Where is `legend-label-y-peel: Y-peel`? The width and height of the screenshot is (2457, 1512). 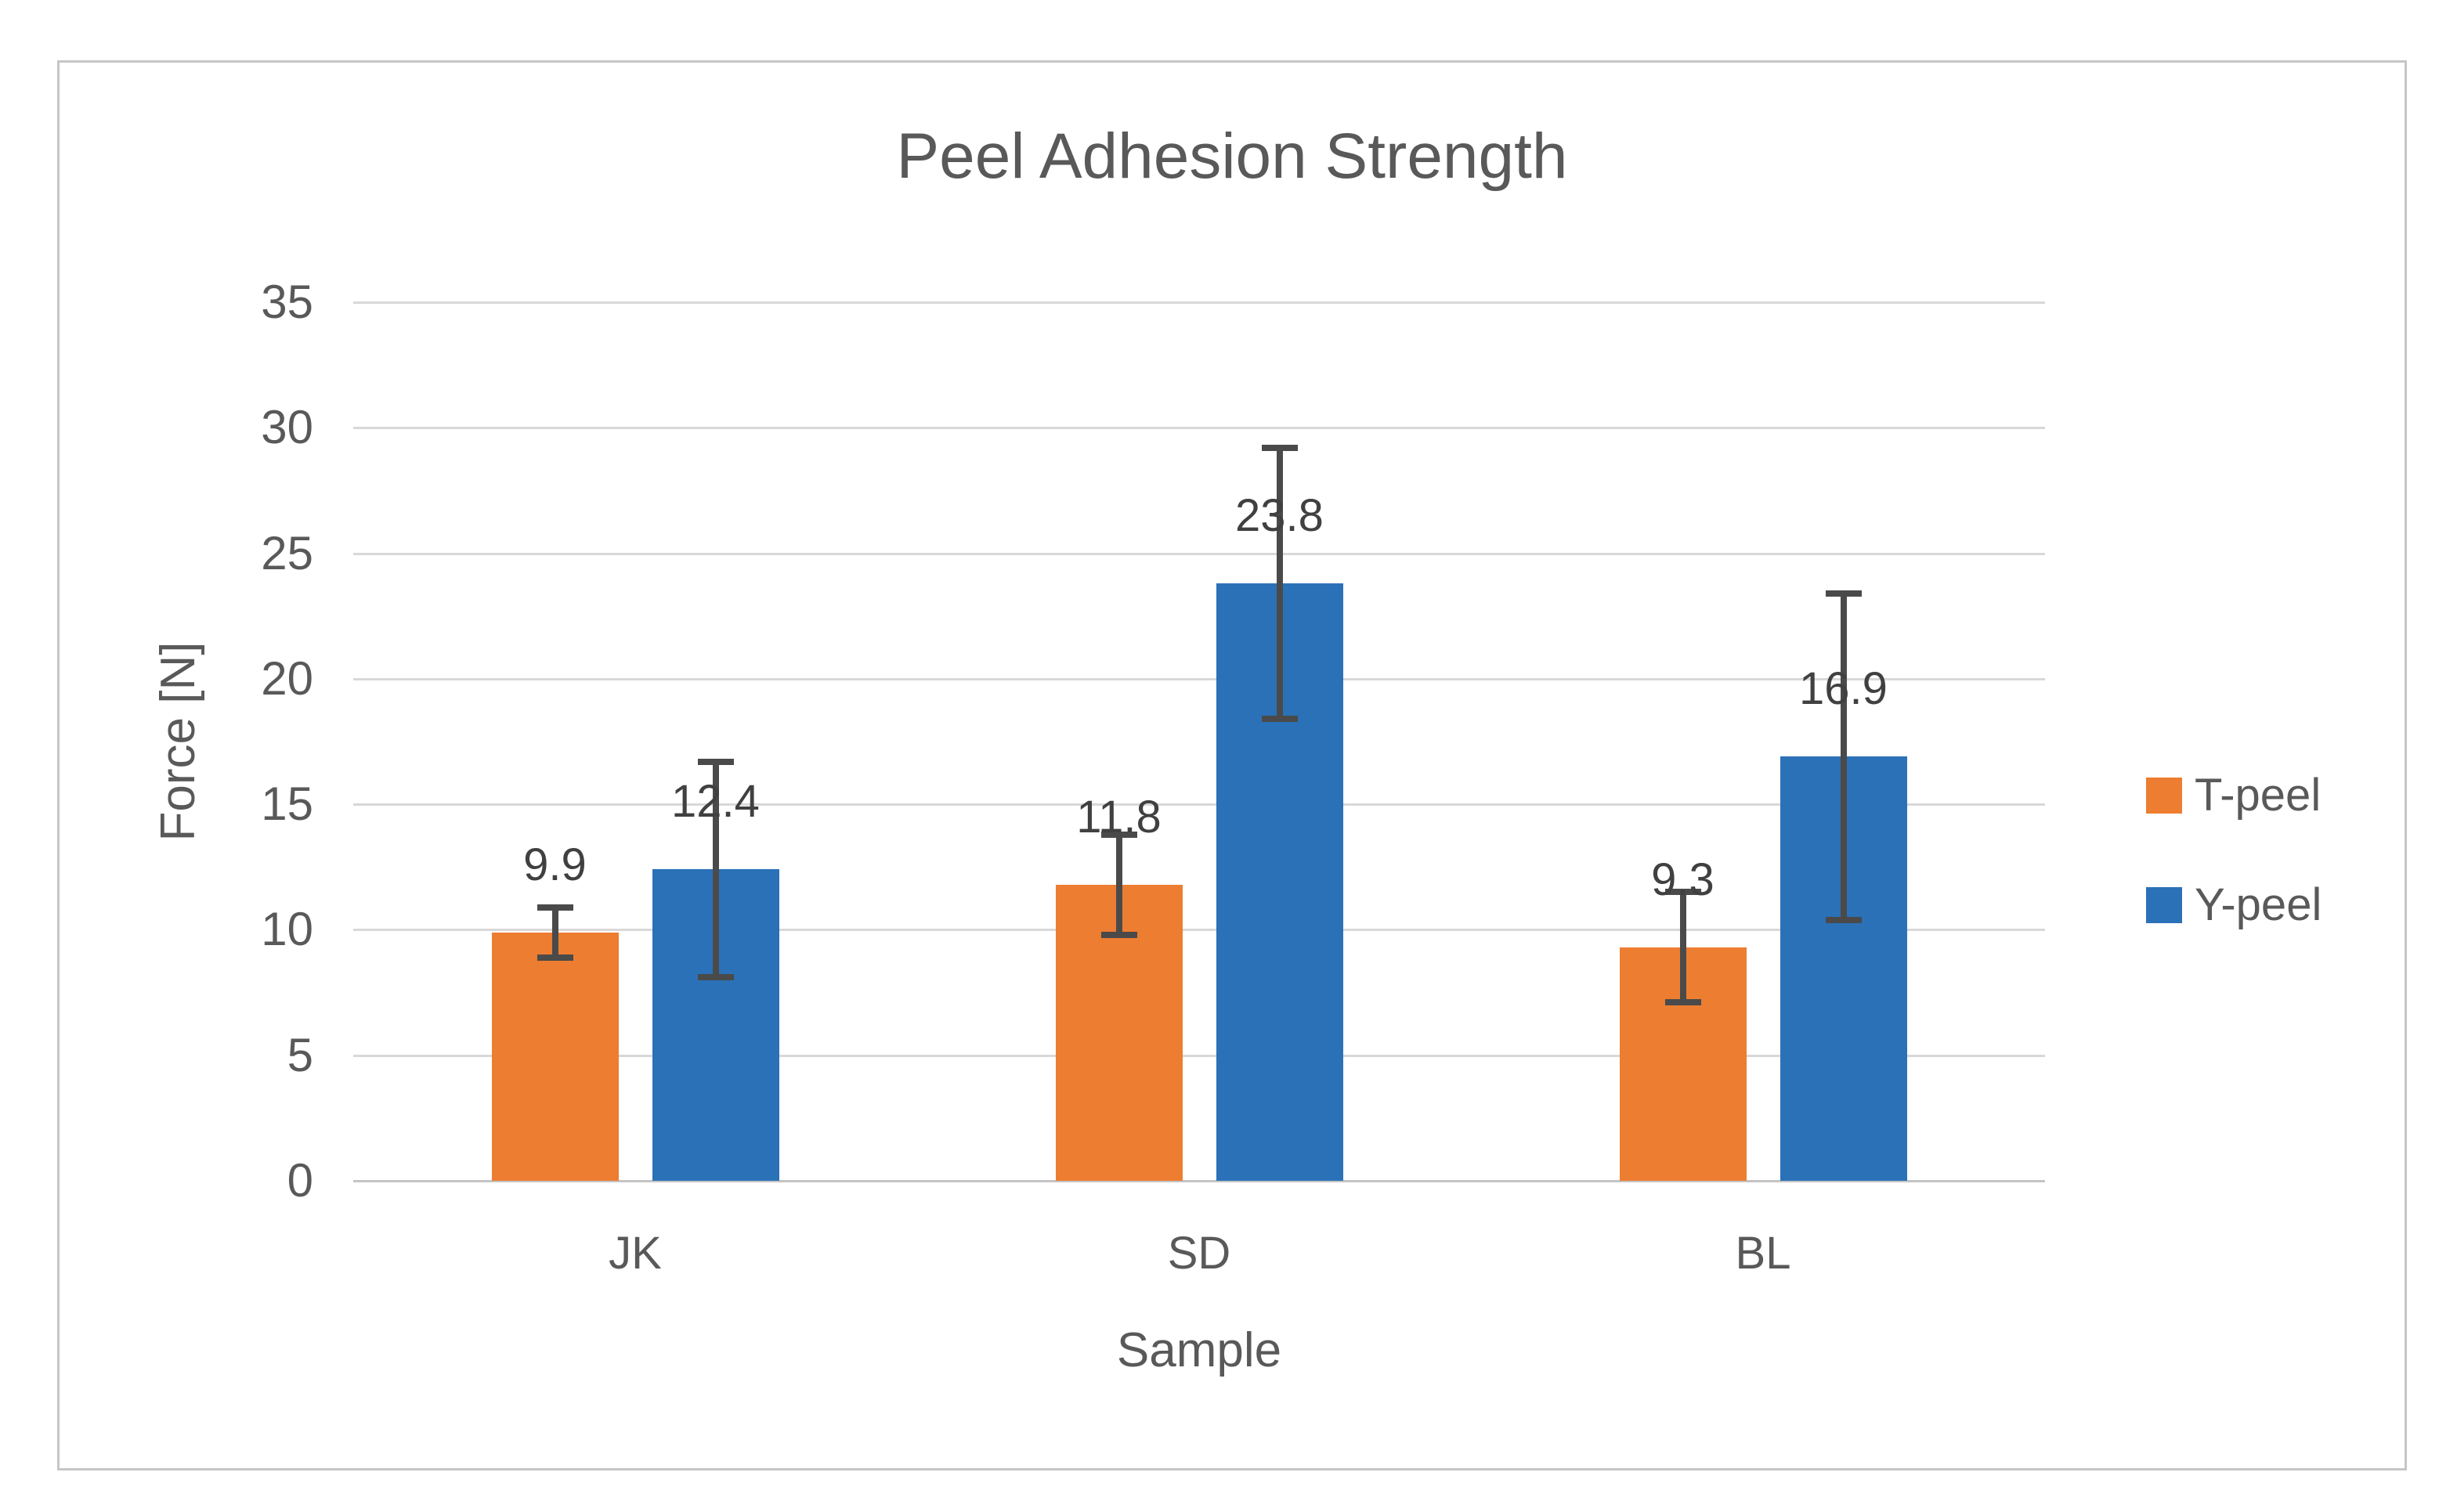 legend-label-y-peel: Y-peel is located at coordinates (2258, 904).